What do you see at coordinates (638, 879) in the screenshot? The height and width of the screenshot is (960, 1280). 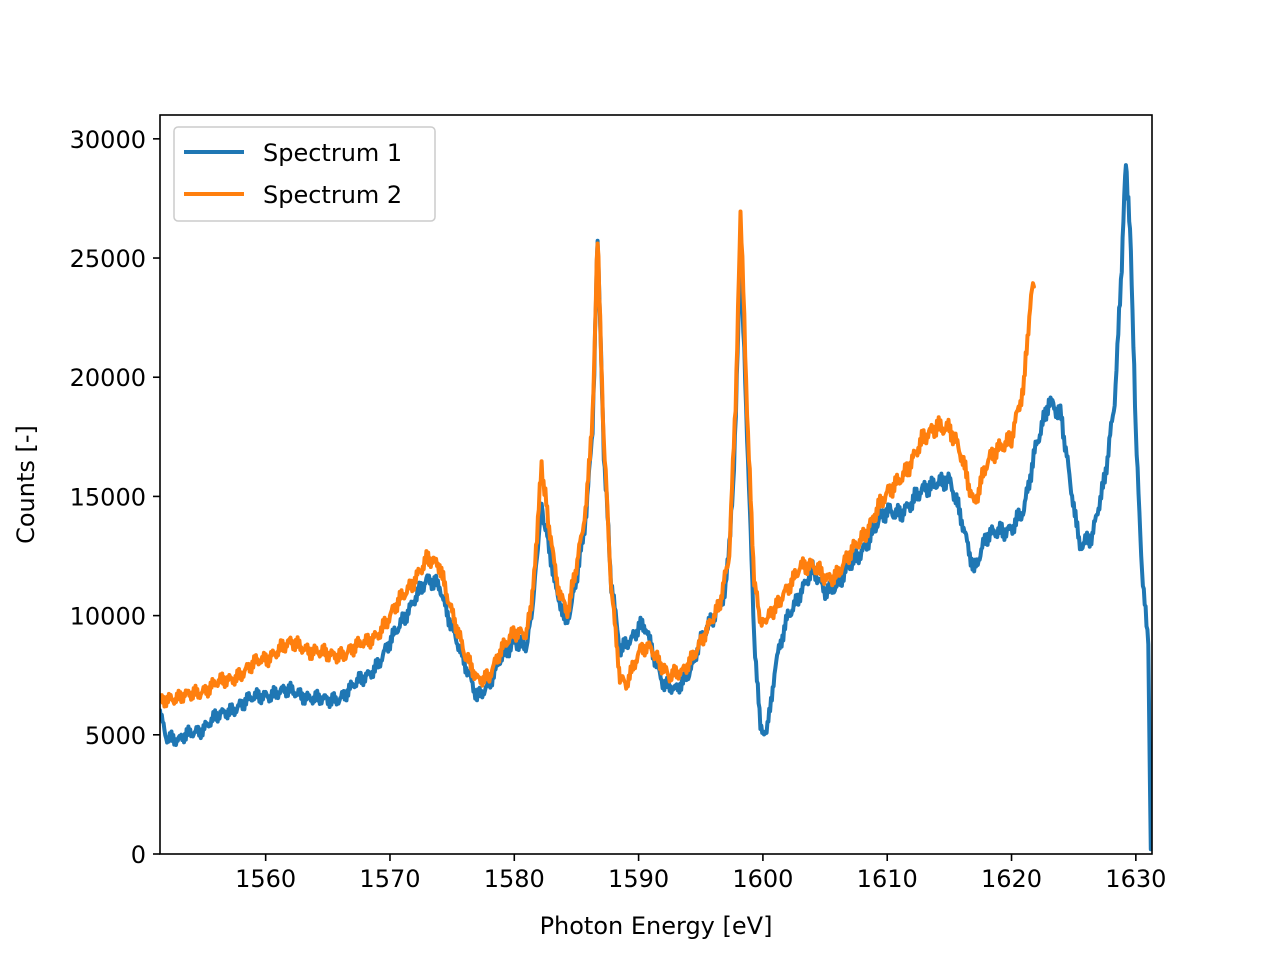 I see `x-tick-label: 1590` at bounding box center [638, 879].